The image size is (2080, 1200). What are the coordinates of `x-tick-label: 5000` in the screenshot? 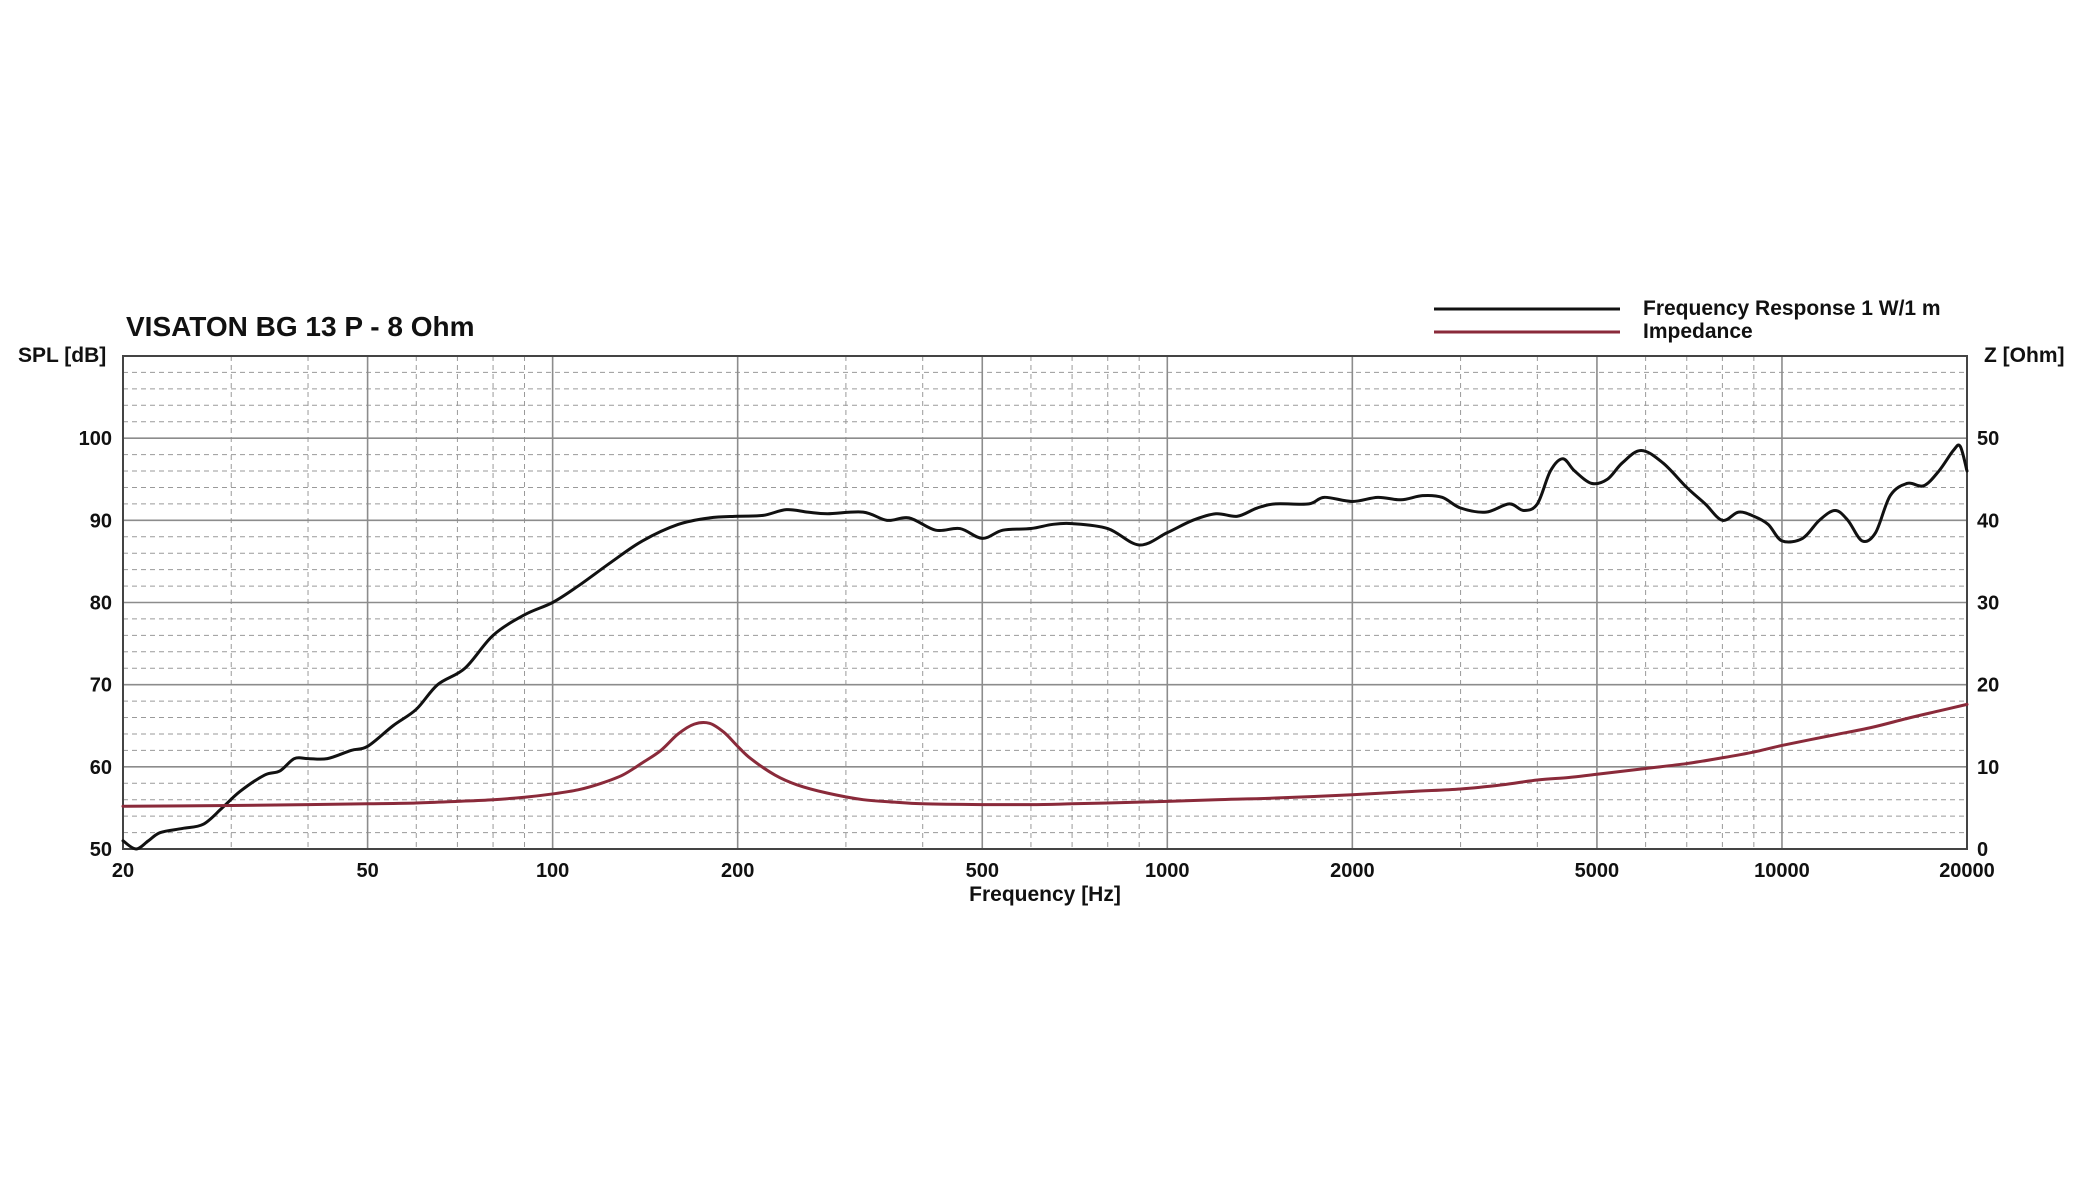 It's located at (1597, 871).